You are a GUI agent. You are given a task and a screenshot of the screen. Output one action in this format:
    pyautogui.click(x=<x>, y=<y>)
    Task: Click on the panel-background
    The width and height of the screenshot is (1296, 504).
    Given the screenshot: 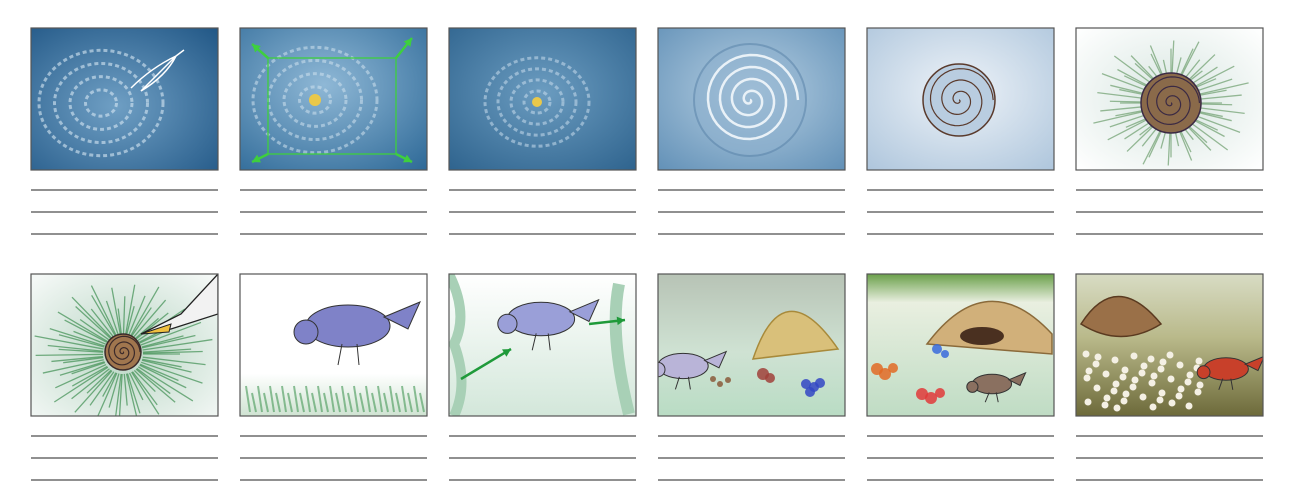 What is the action you would take?
    pyautogui.click(x=542, y=99)
    